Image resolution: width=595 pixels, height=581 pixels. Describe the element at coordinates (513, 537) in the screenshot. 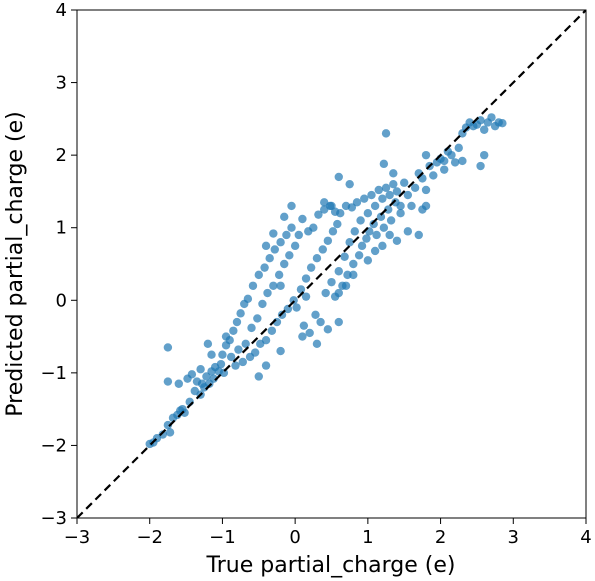

I see `x-tick-label: 3` at that location.